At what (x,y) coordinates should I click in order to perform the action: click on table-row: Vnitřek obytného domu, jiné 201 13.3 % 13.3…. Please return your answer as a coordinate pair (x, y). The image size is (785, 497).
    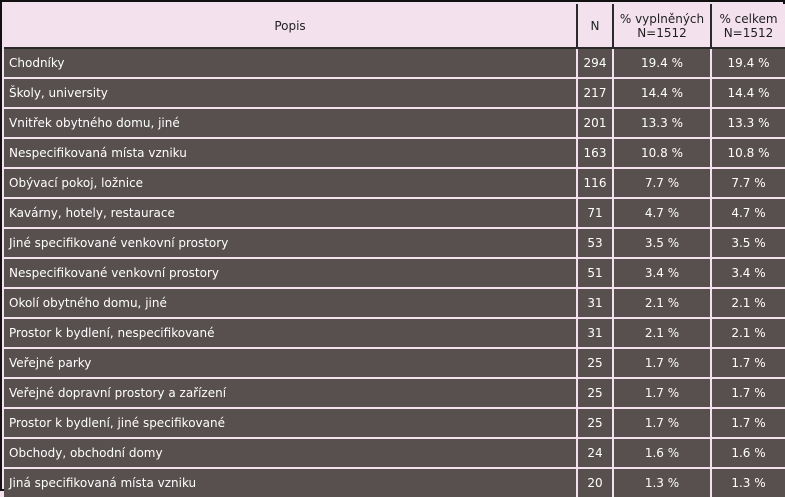
    Looking at the image, I should click on (394, 124).